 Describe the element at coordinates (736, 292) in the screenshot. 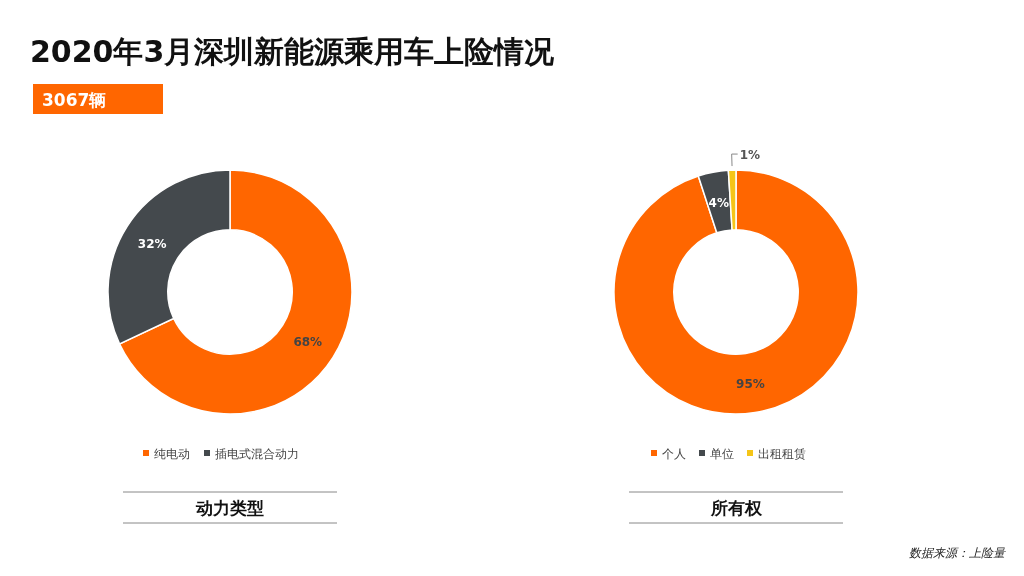

I see `donut-slice` at that location.